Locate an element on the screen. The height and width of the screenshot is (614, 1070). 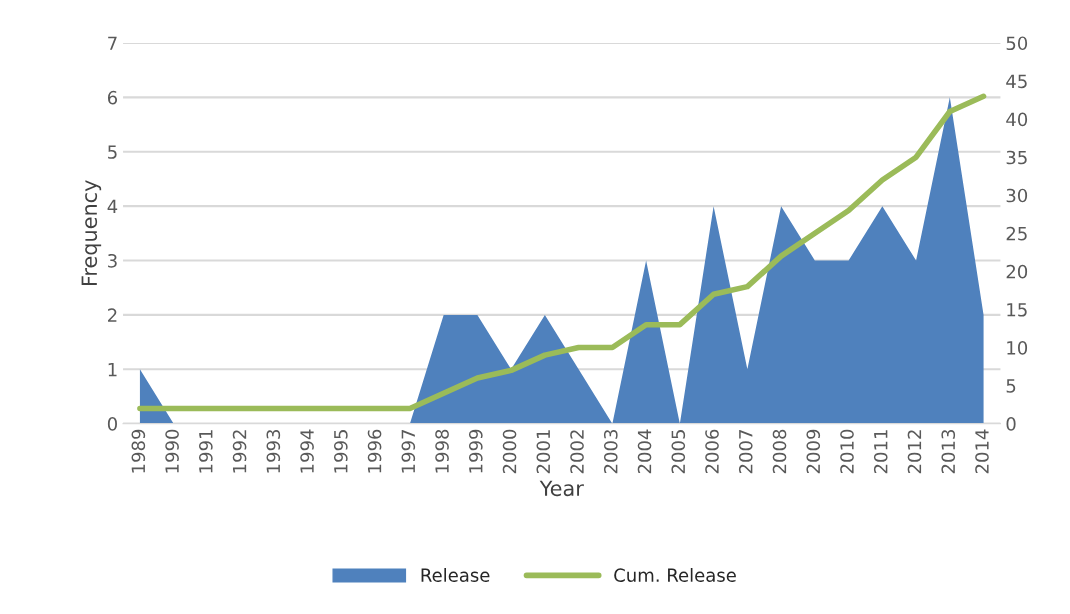
y2-tick-label: 5 is located at coordinates (1011, 386).